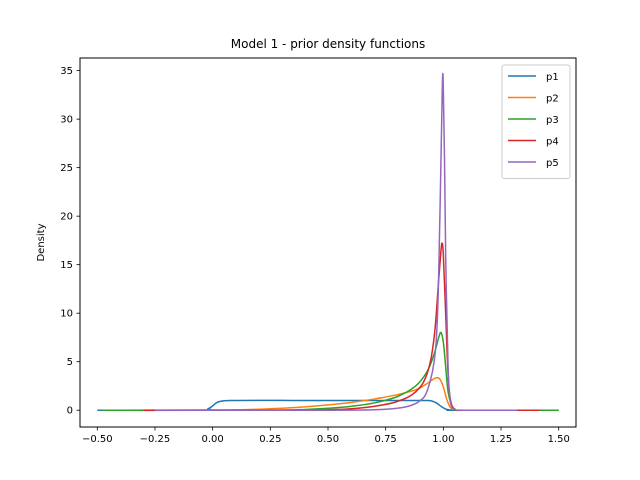 This screenshot has width=640, height=480. I want to click on x-tick-label: 0.50, so click(328, 439).